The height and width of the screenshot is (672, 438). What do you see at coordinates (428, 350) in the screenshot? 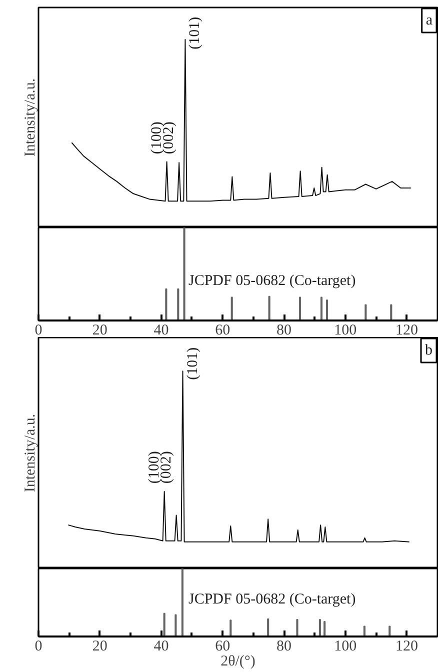
I see `text: b` at bounding box center [428, 350].